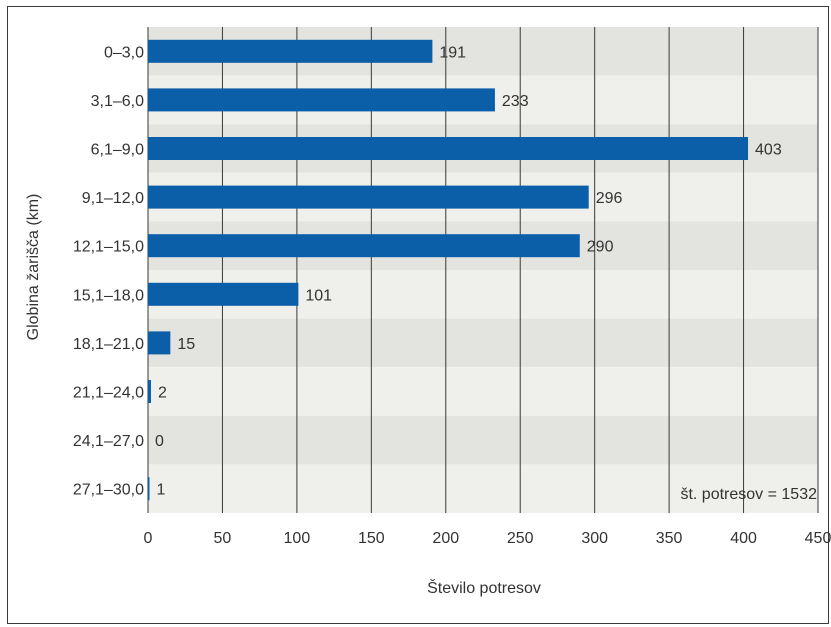 This screenshot has height=627, width=831. I want to click on x-tick-label: 100, so click(297, 538).